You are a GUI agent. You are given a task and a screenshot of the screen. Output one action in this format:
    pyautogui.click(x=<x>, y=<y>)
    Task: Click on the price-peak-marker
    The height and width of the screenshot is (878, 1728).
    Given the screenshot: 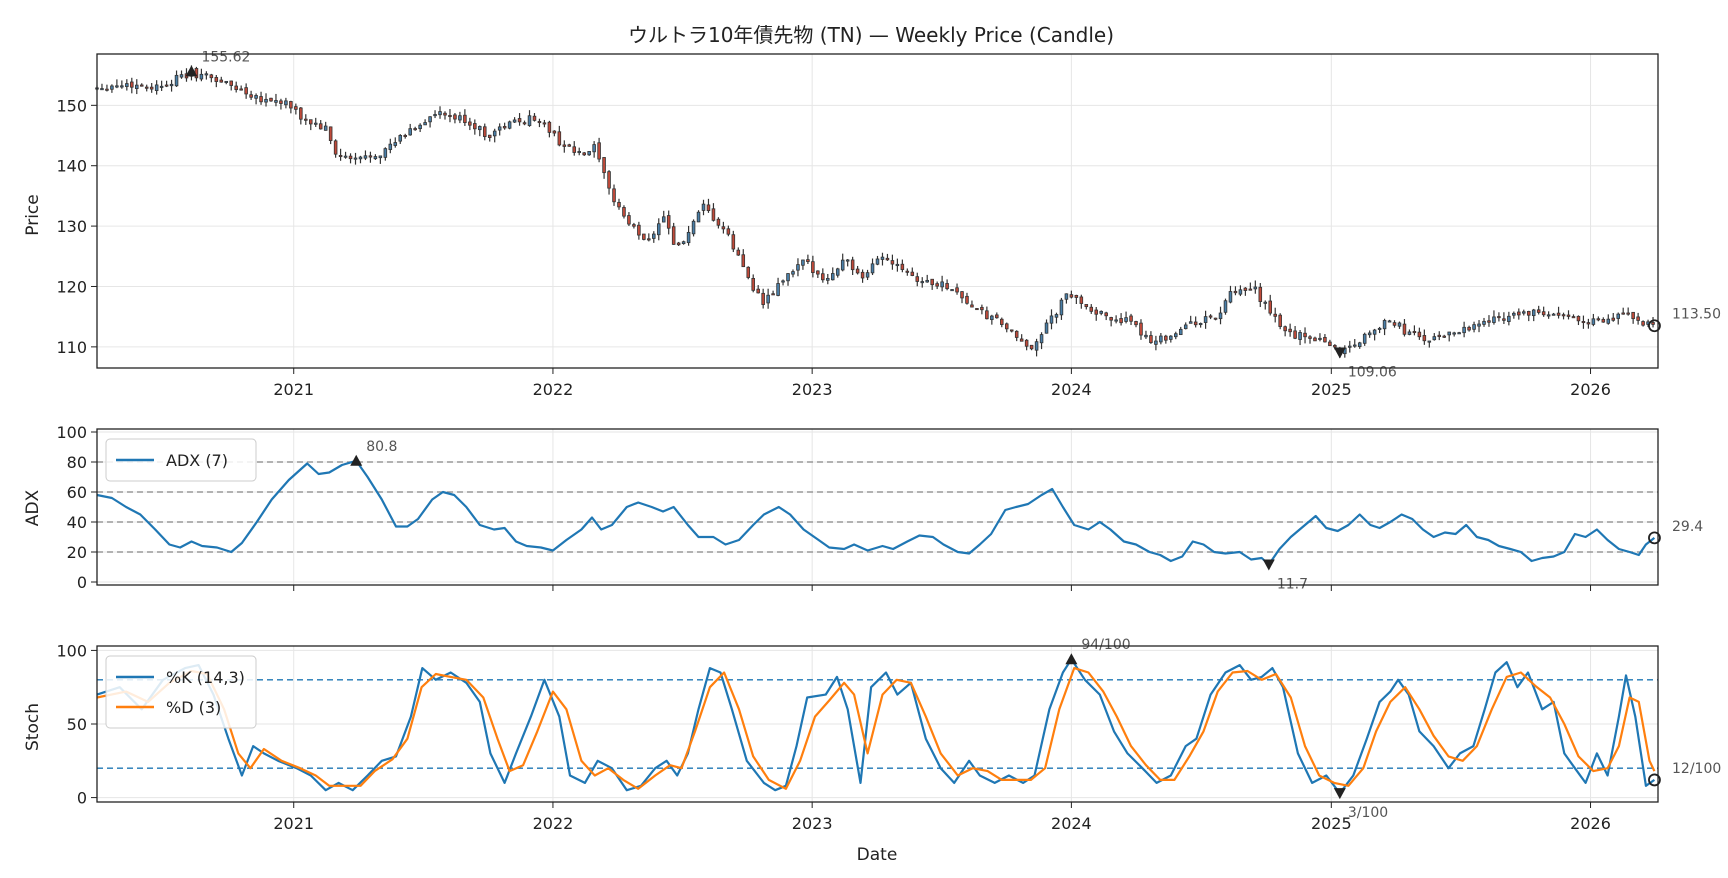 What is the action you would take?
    pyautogui.click(x=191, y=71)
    